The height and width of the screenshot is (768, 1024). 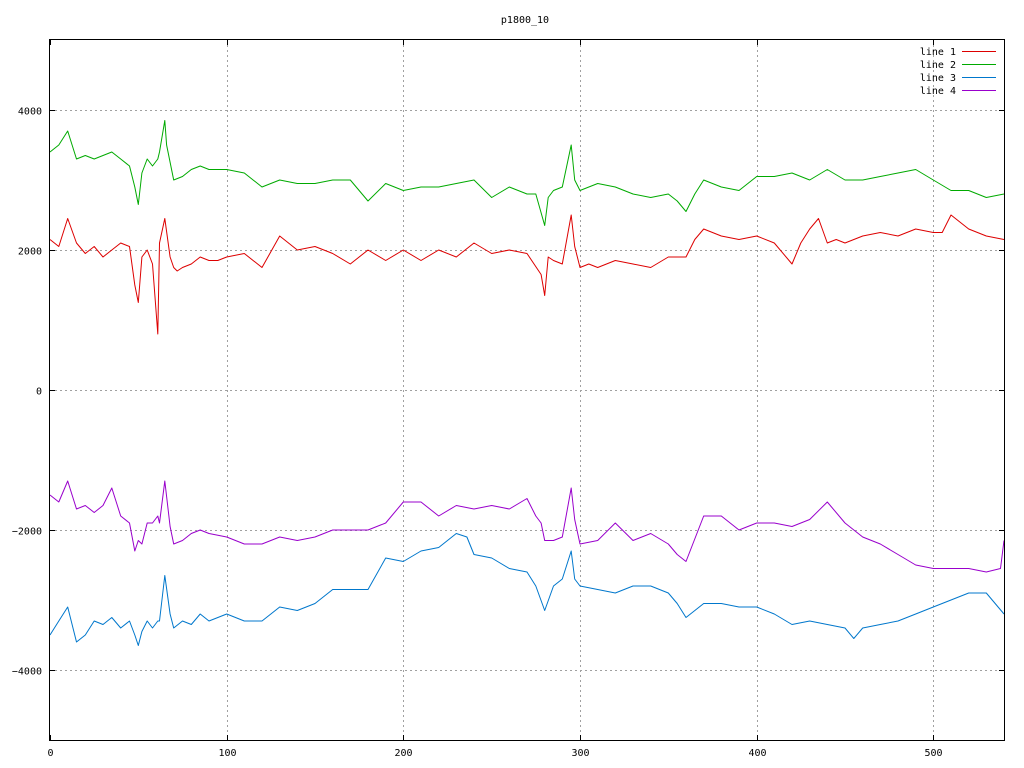 I want to click on x-tick-label: 500, so click(x=933, y=753).